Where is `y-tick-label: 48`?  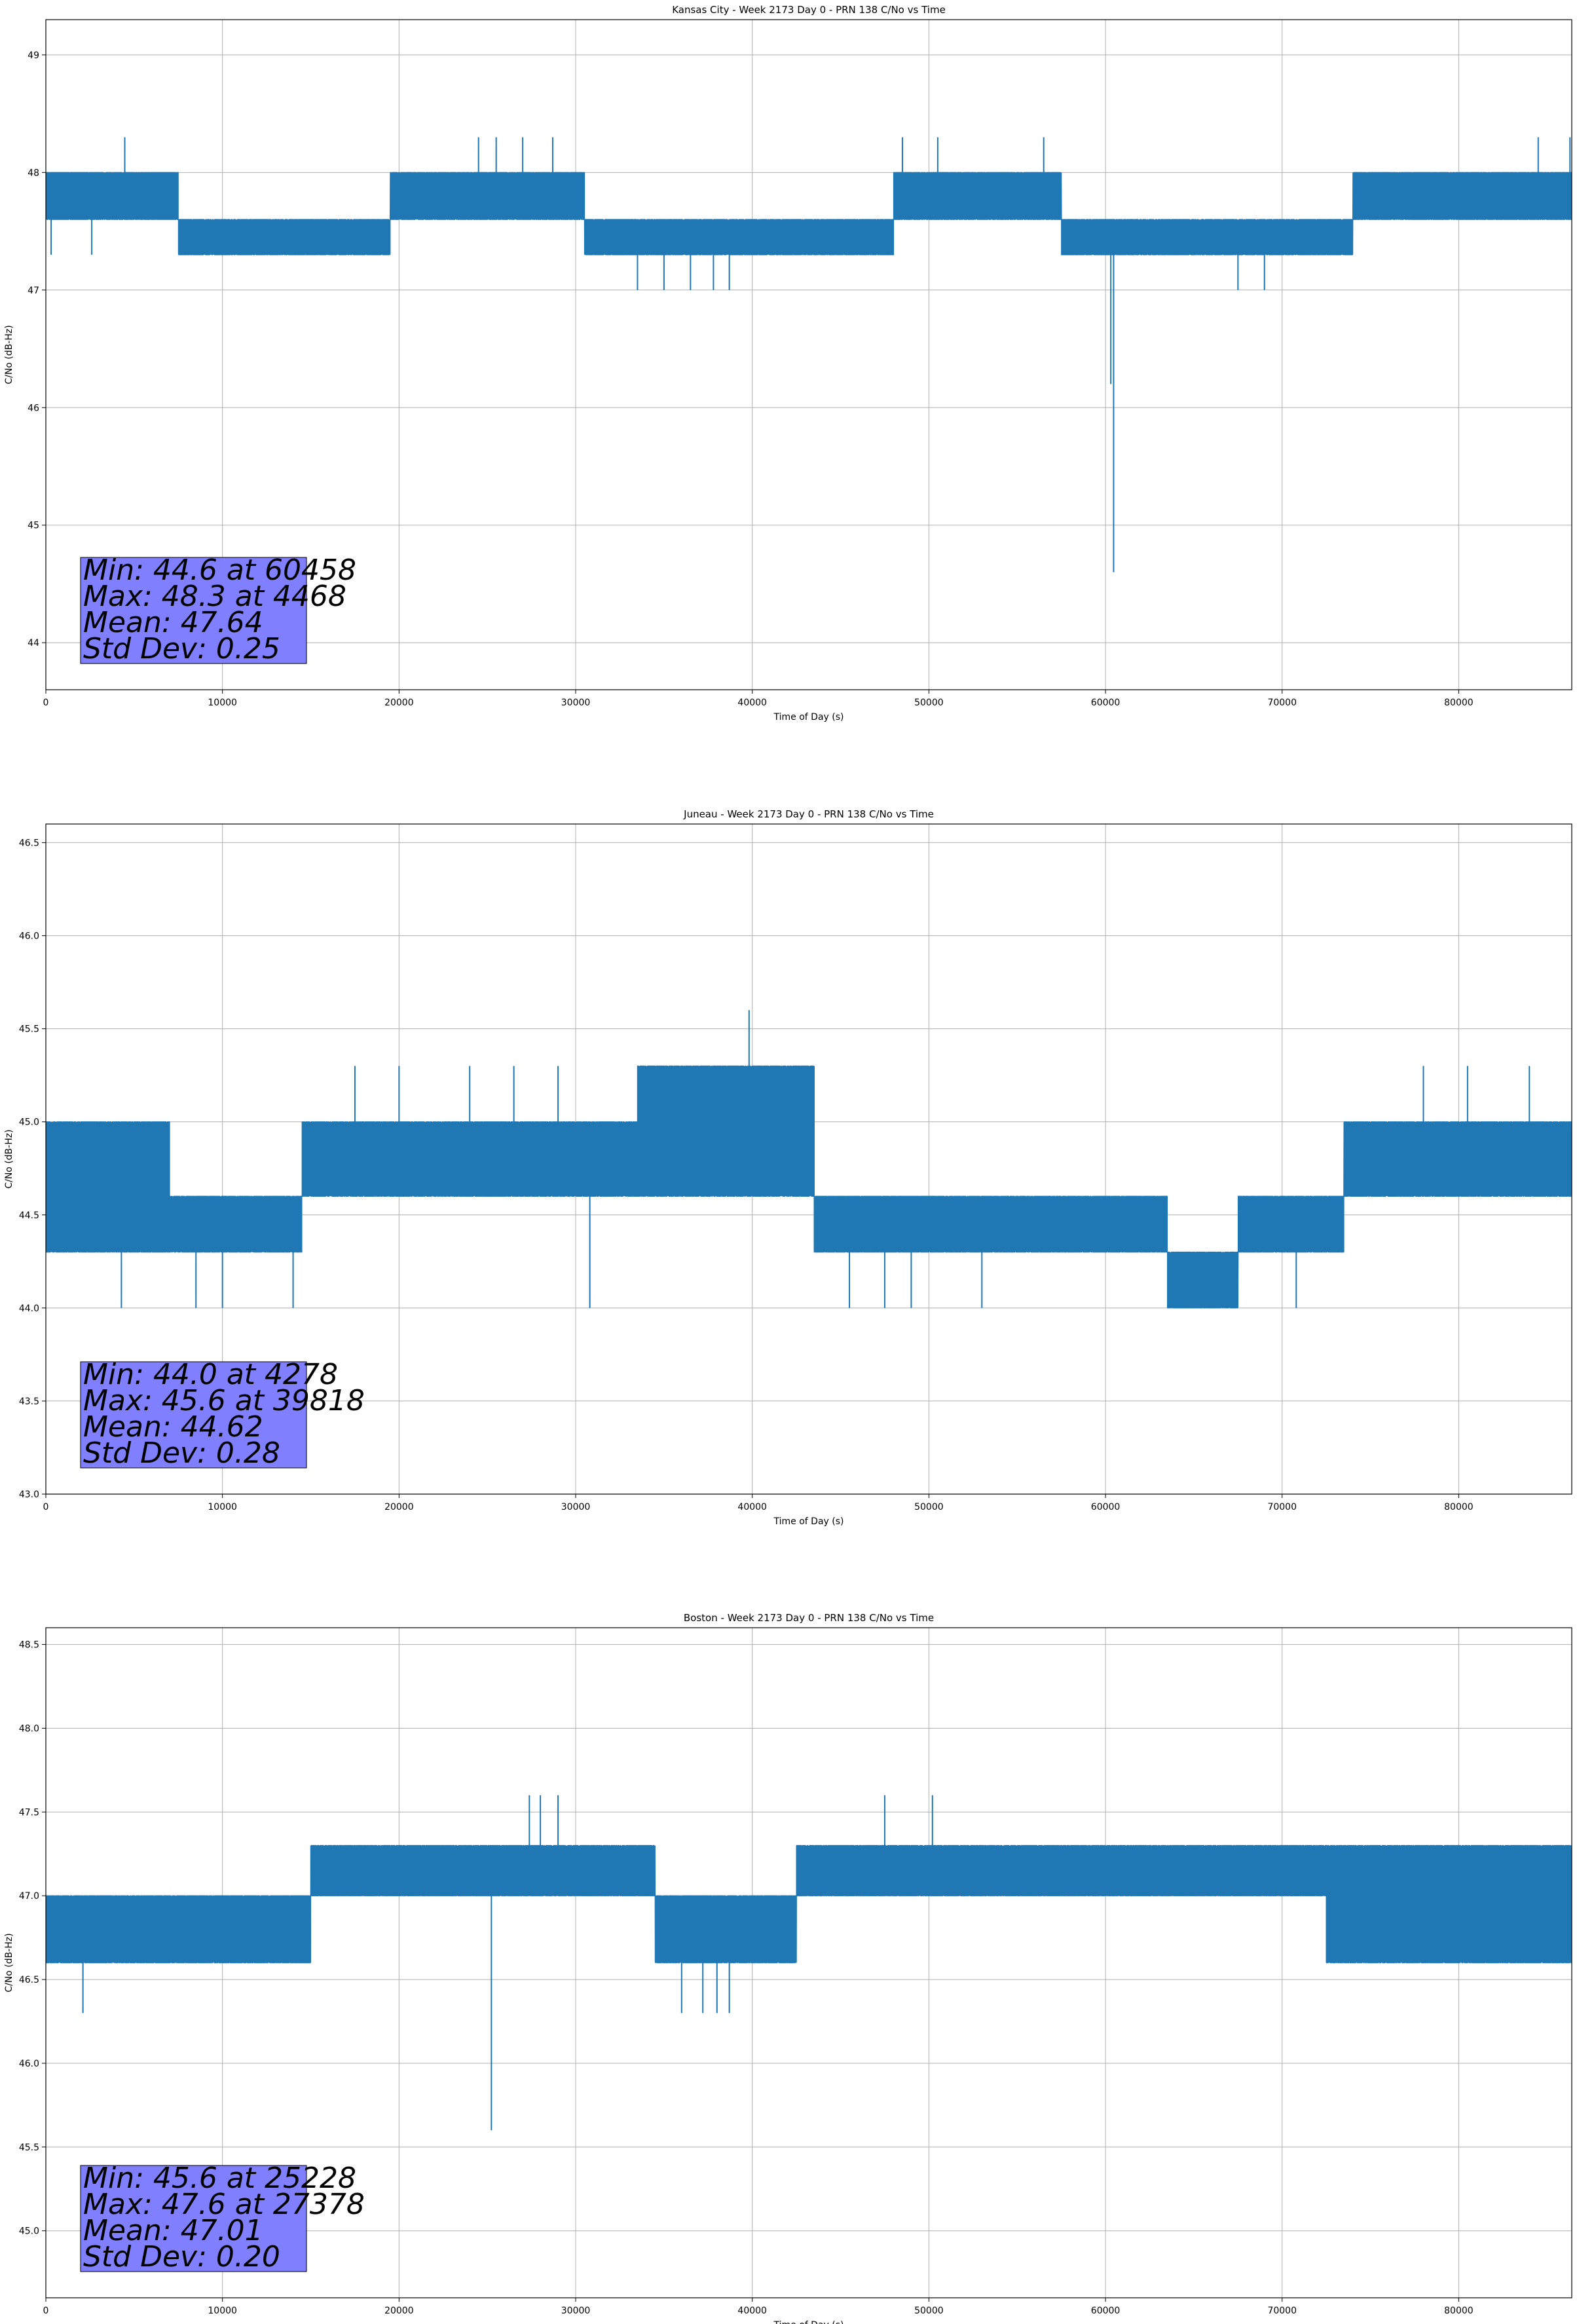 y-tick-label: 48 is located at coordinates (33, 173).